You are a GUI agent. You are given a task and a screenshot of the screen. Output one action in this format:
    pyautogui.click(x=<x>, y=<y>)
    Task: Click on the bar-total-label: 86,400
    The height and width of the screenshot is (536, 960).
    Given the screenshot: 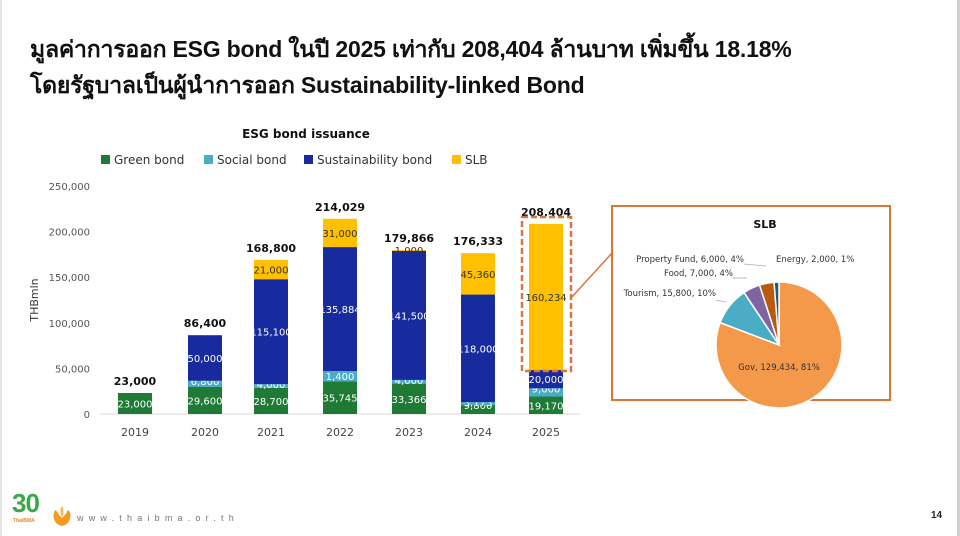 What is the action you would take?
    pyautogui.click(x=205, y=323)
    